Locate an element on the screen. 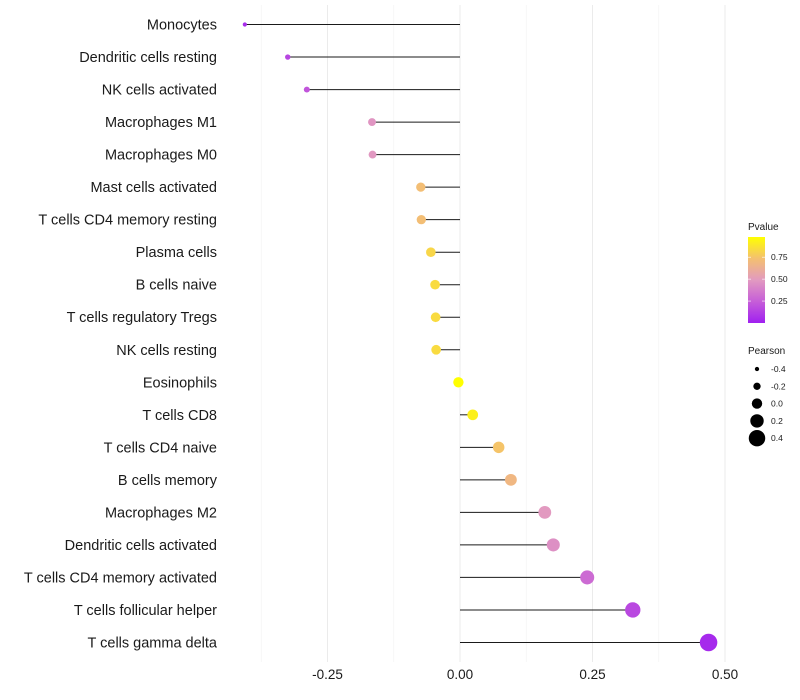  category-label: Macrophages M1 is located at coordinates (161, 123).